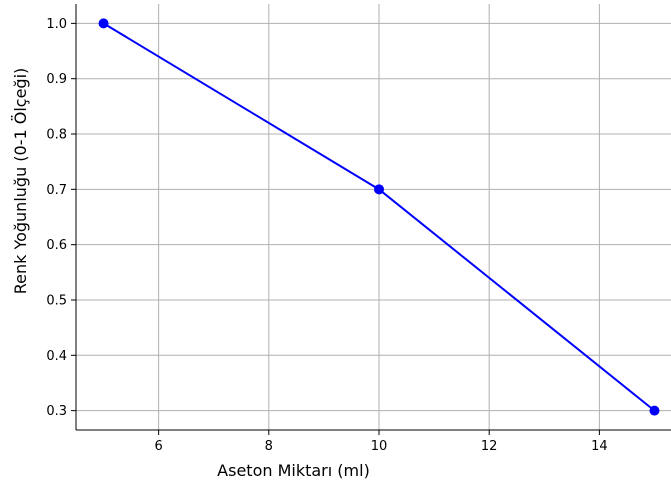 The image size is (671, 486). I want to click on x-tick-label-0: 6, so click(158, 446).